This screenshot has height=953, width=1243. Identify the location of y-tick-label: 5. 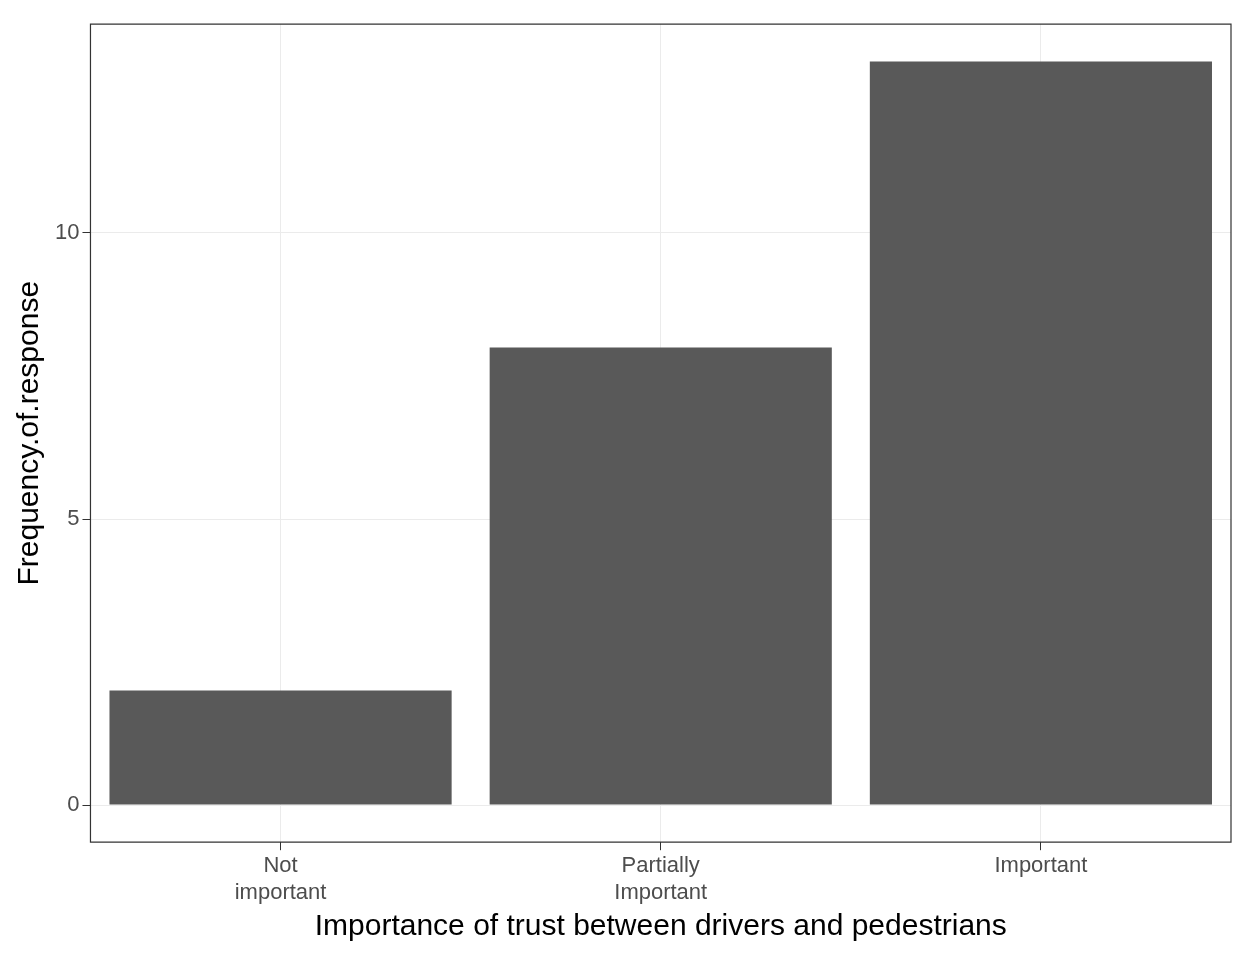
(73, 518).